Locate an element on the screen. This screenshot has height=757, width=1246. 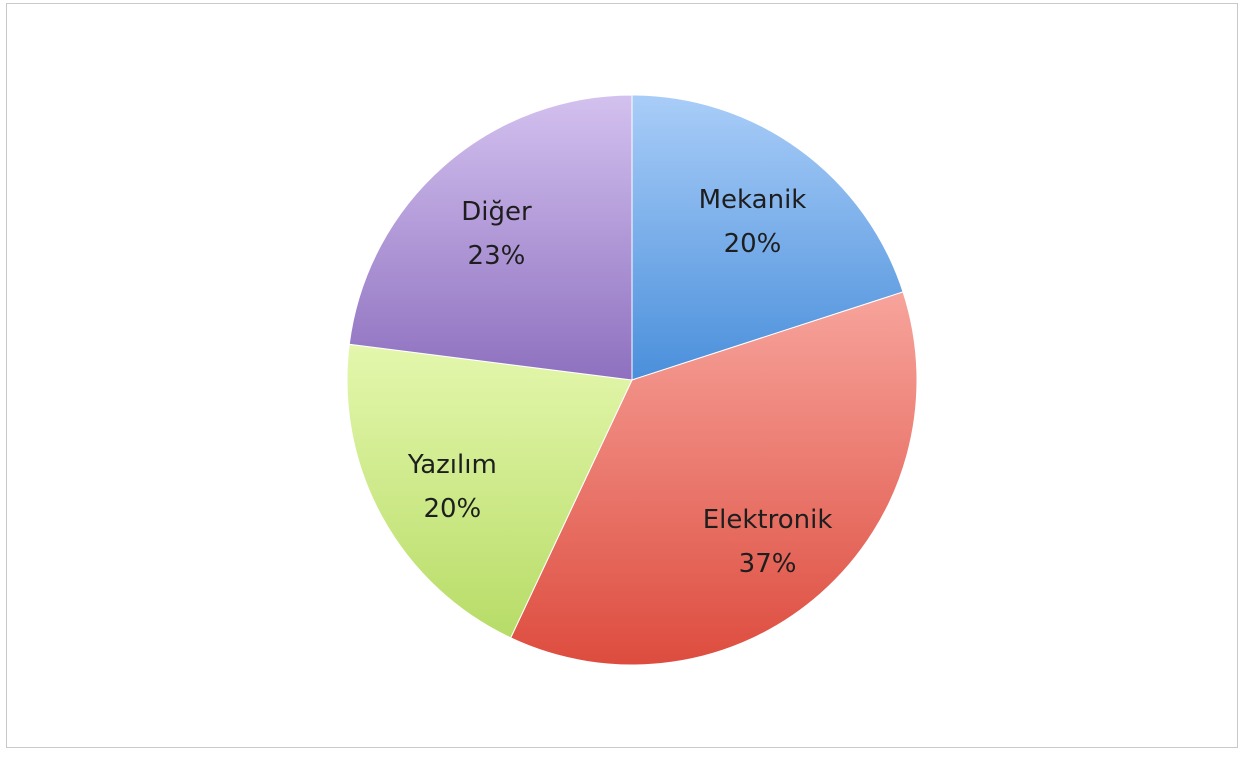
slice-label-yazlm: Yazılım 20% is located at coordinates (452, 487).